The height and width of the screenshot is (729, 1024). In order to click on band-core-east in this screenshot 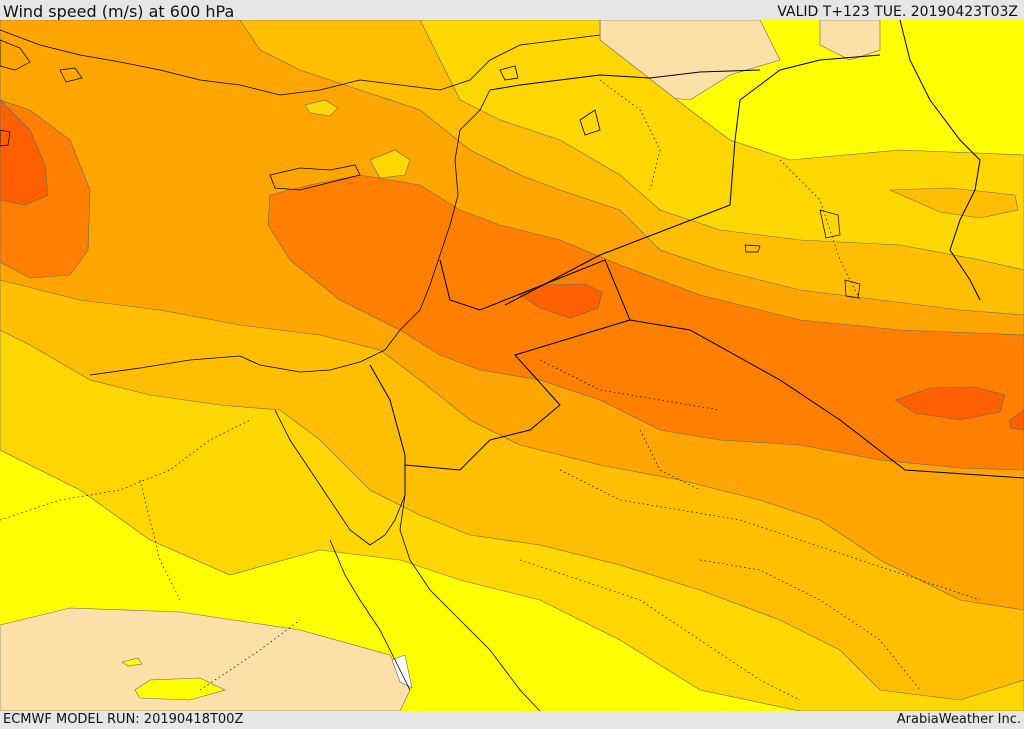, I will do `click(950, 403)`.